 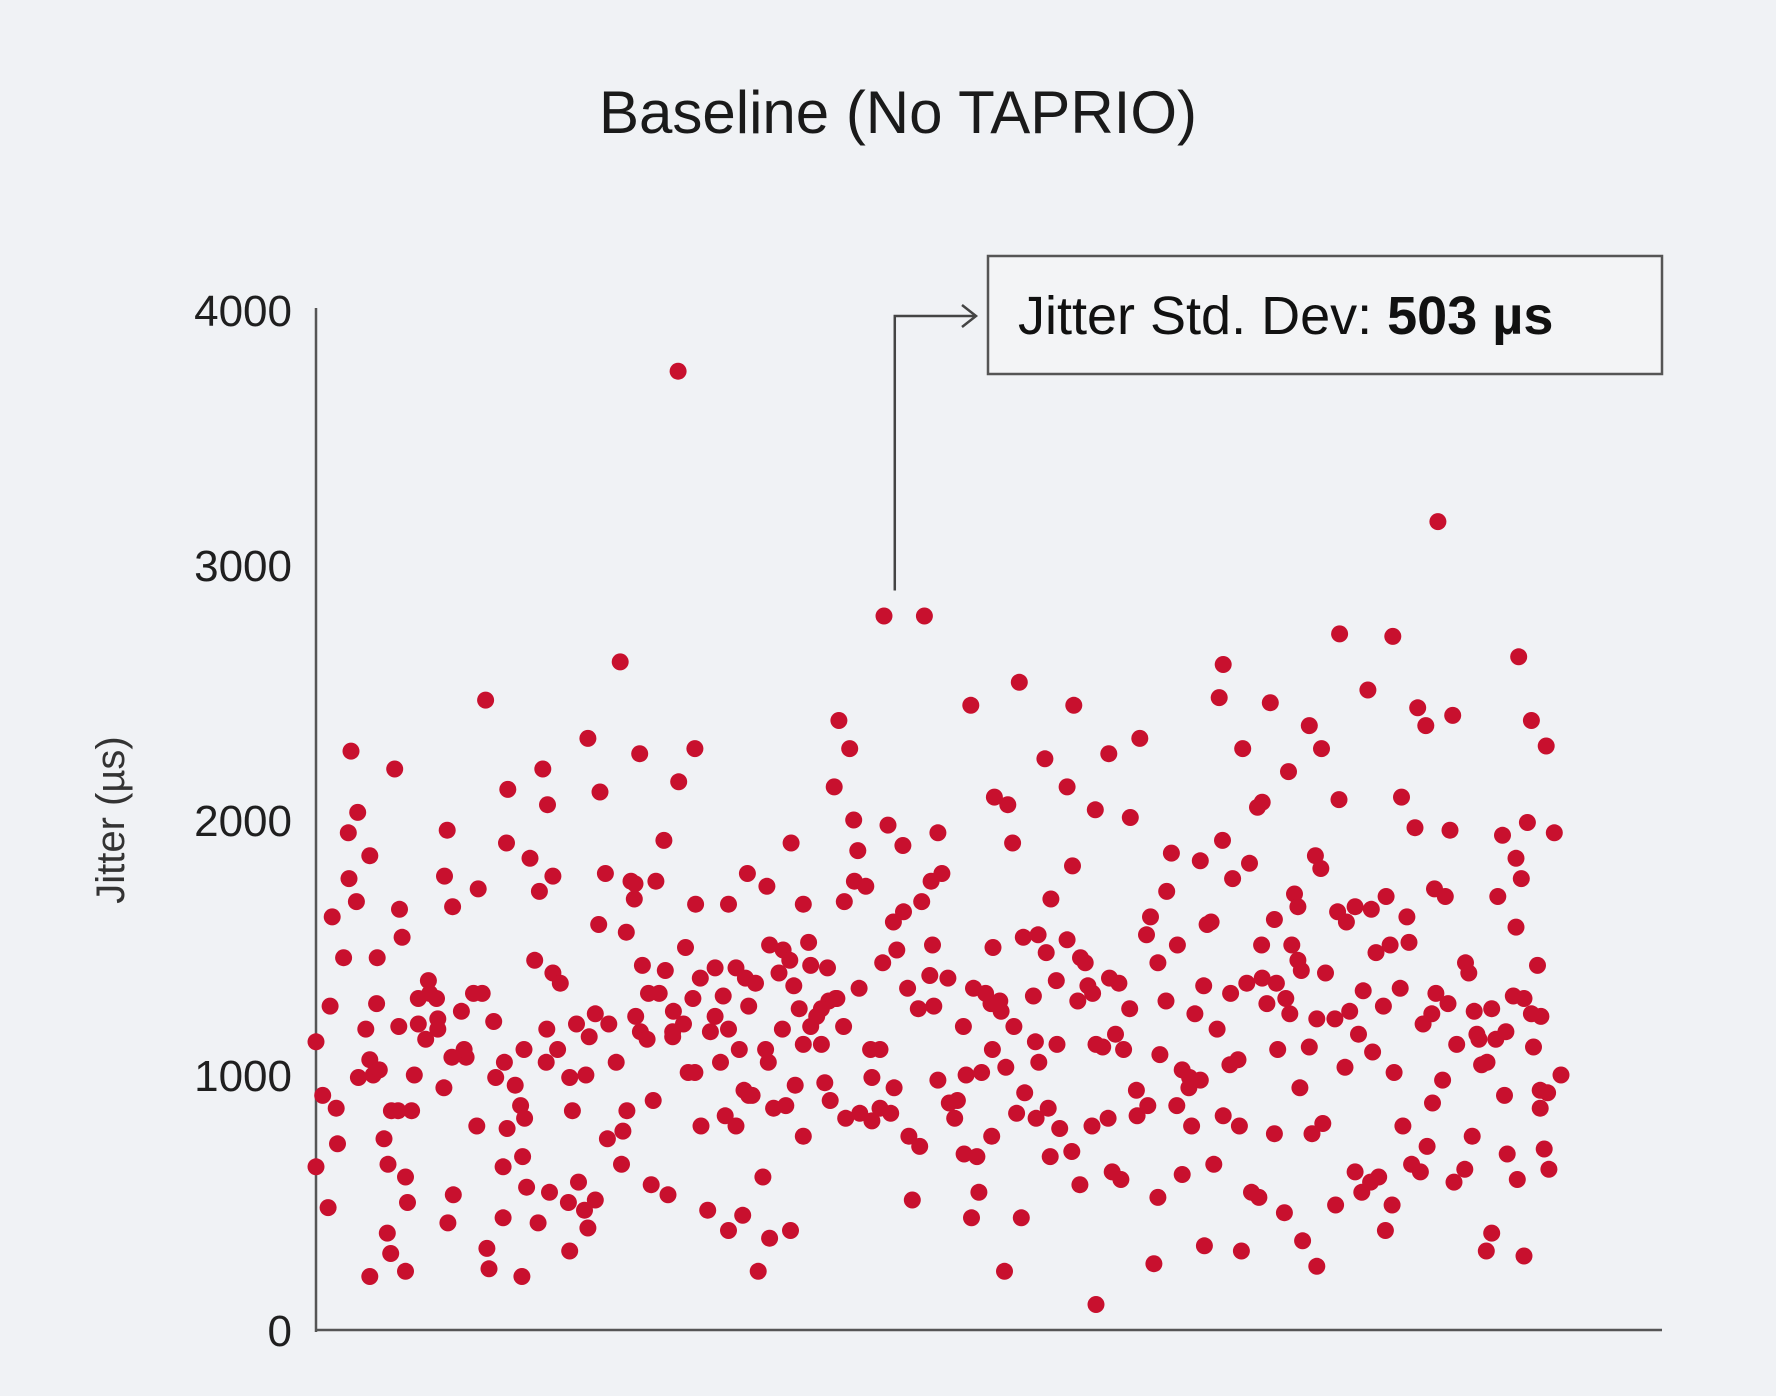 I want to click on y-axis-label: Jitter (µs), so click(x=111, y=819).